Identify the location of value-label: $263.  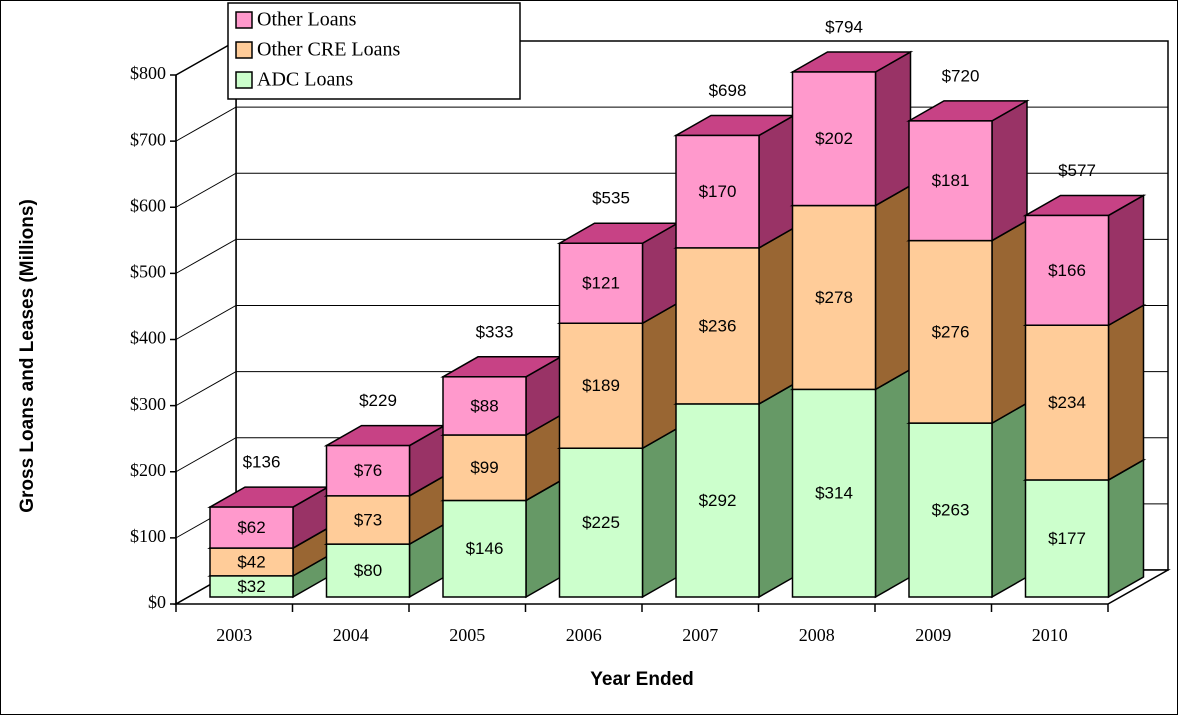
(951, 510).